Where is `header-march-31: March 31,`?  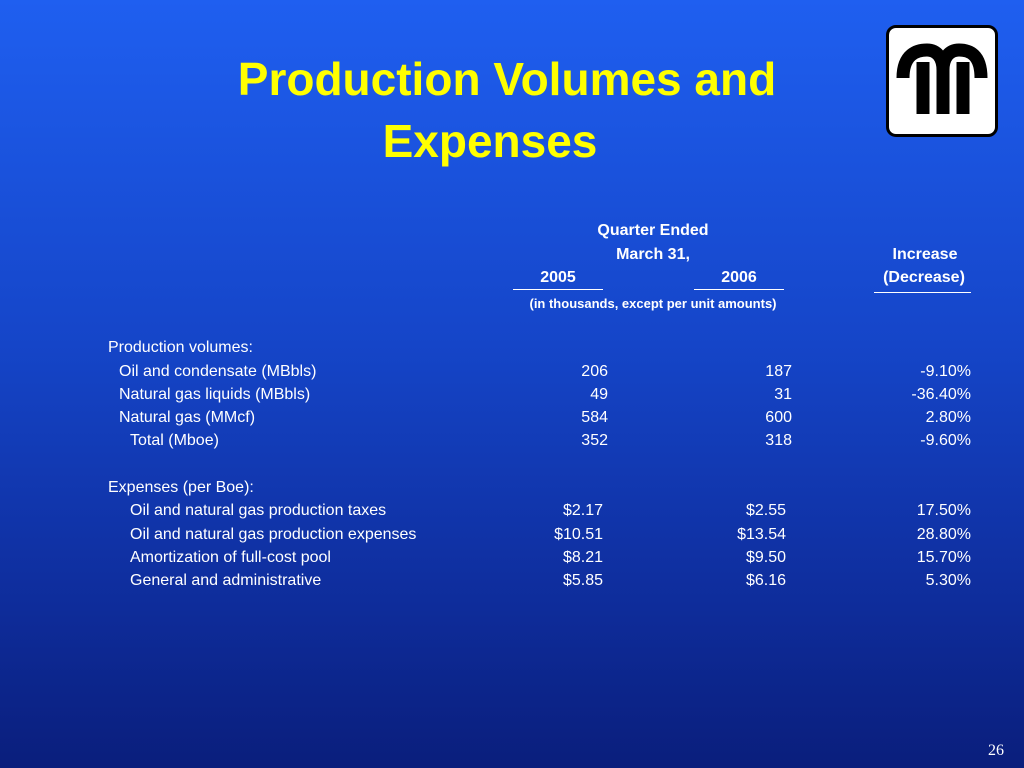 header-march-31: March 31, is located at coordinates (653, 254).